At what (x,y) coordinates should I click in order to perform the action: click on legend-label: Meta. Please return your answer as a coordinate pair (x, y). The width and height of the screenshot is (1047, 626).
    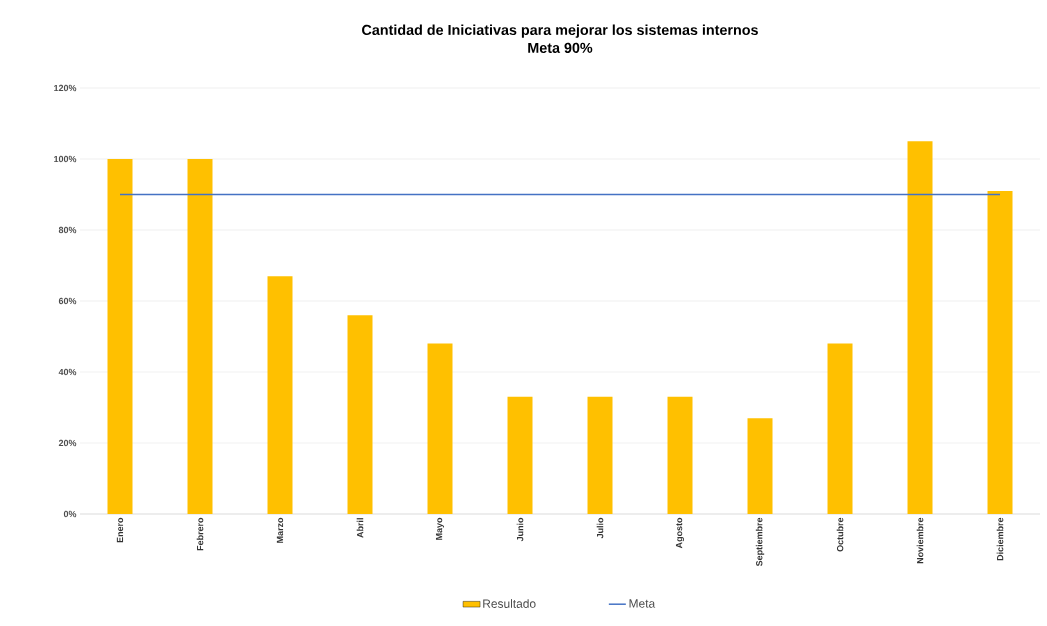
    Looking at the image, I should click on (642, 603).